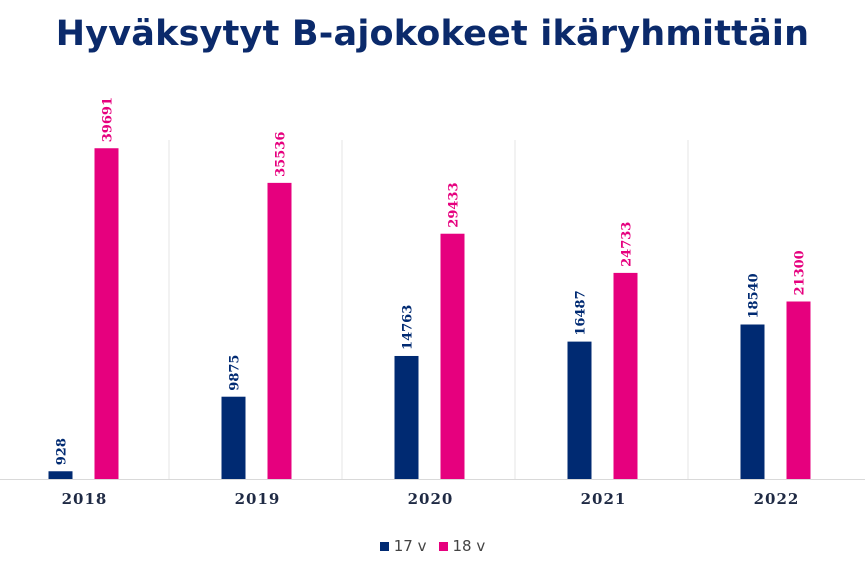 Image resolution: width=865 pixels, height=566 pixels. I want to click on legend-label: 17 v, so click(410, 546).